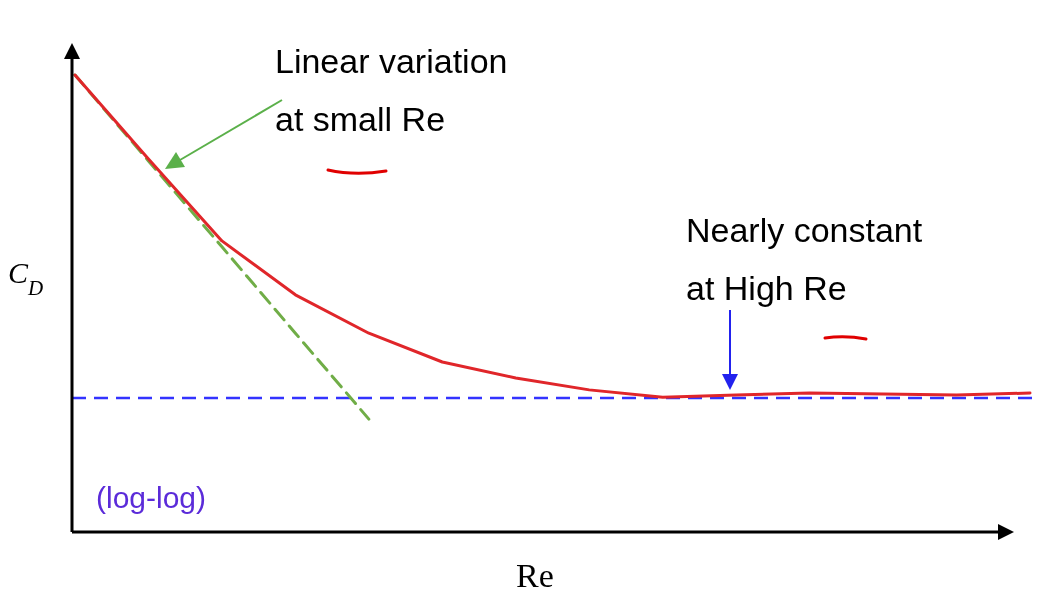 Image resolution: width=1054 pixels, height=596 pixels. Describe the element at coordinates (391, 90) in the screenshot. I see `annotation: Linear variation at small Re` at that location.